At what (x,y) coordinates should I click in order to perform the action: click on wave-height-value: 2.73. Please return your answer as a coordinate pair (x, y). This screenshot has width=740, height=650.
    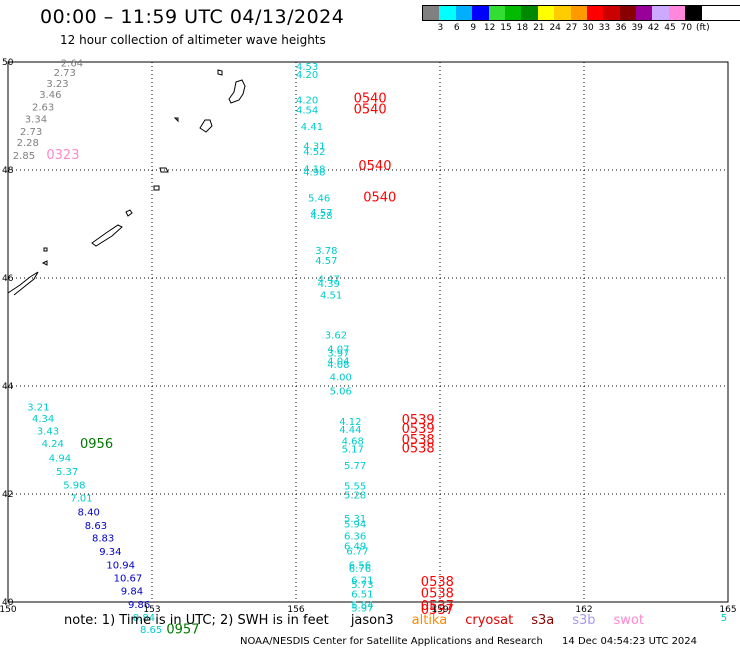
    Looking at the image, I should click on (65, 73).